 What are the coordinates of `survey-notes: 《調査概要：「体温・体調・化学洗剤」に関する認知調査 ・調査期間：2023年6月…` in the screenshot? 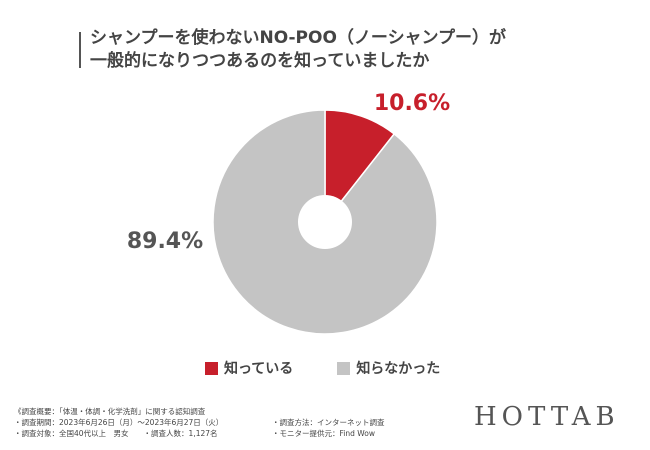 It's located at (199, 422).